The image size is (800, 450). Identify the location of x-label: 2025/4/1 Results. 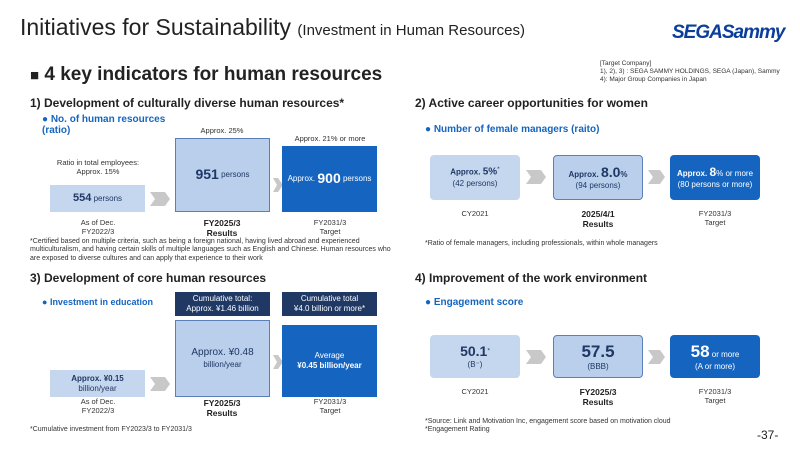
(598, 219).